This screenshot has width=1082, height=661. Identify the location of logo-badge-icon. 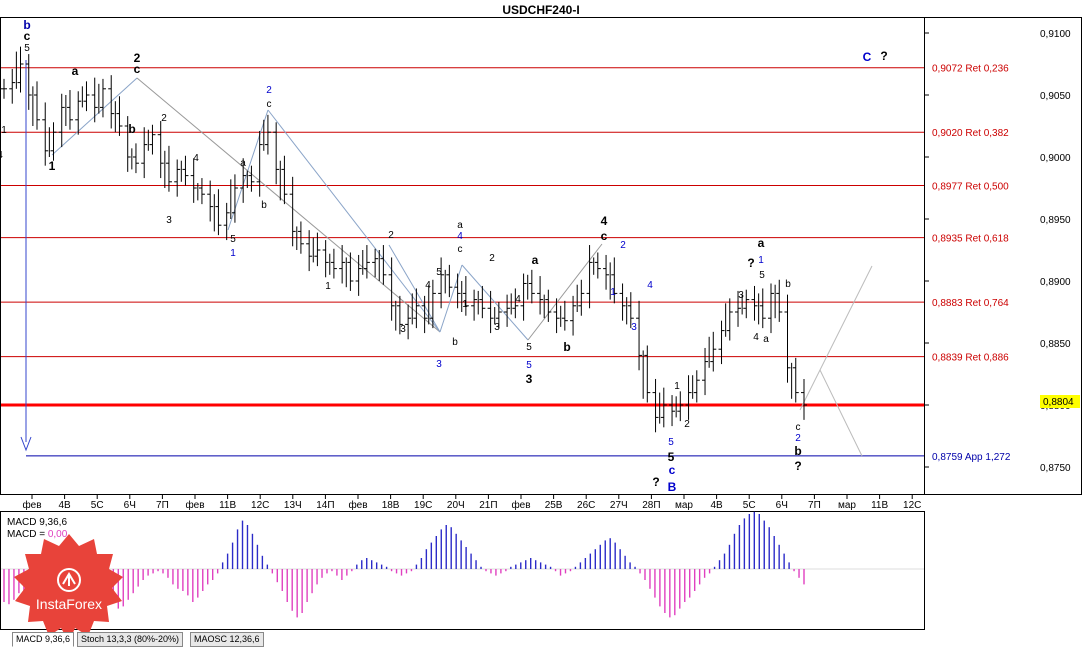
(68, 588).